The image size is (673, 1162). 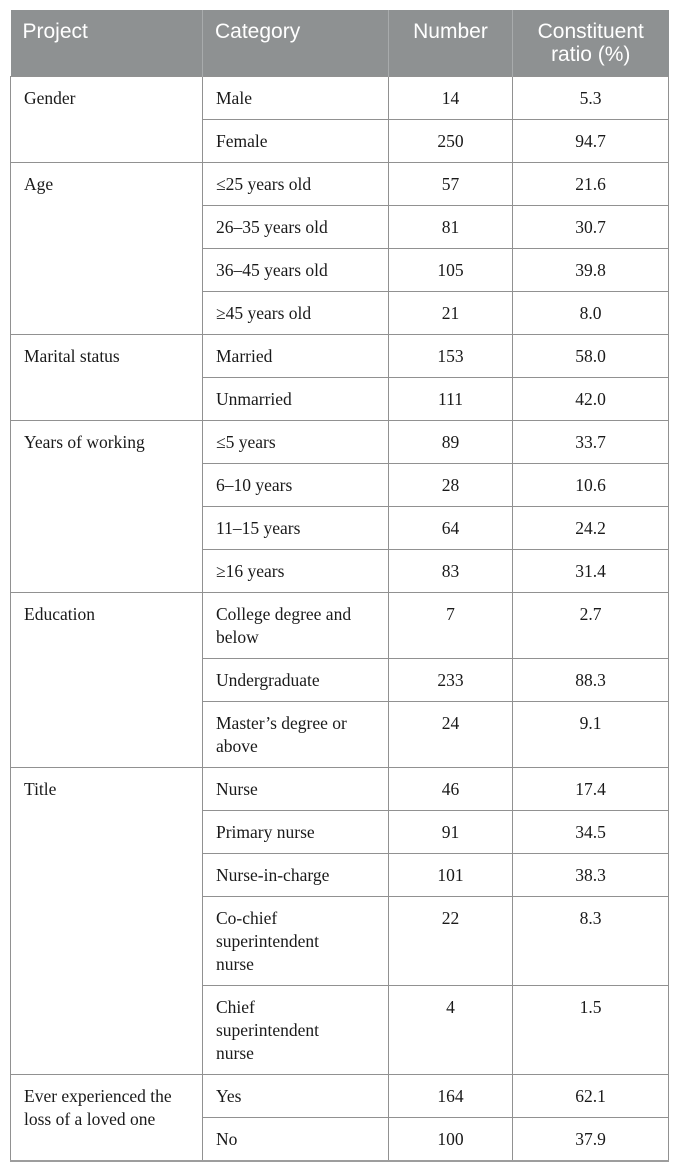 I want to click on category-cell: Yes, so click(x=295, y=1096).